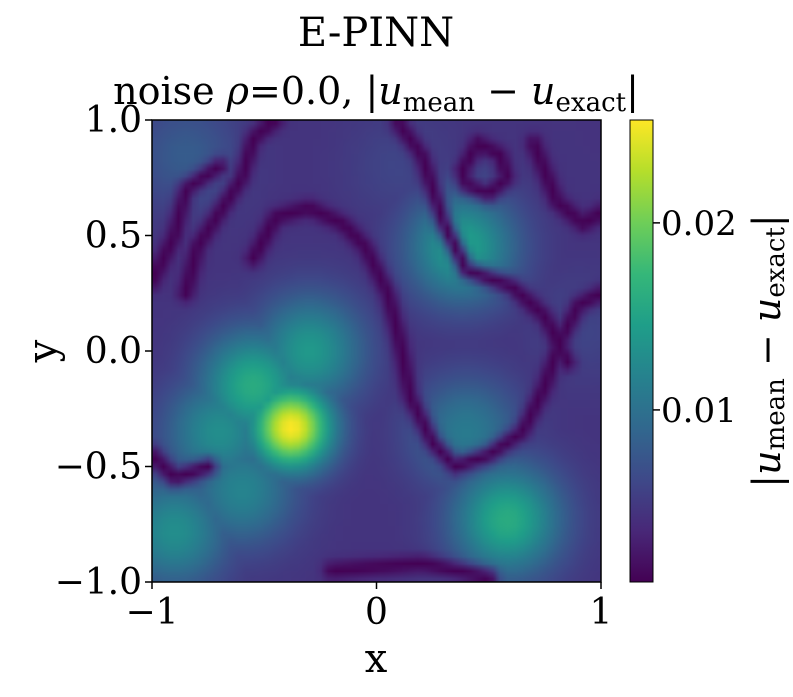 The height and width of the screenshot is (697, 793). What do you see at coordinates (767, 310) in the screenshot?
I see `colorbar-label-u-exact: u` at bounding box center [767, 310].